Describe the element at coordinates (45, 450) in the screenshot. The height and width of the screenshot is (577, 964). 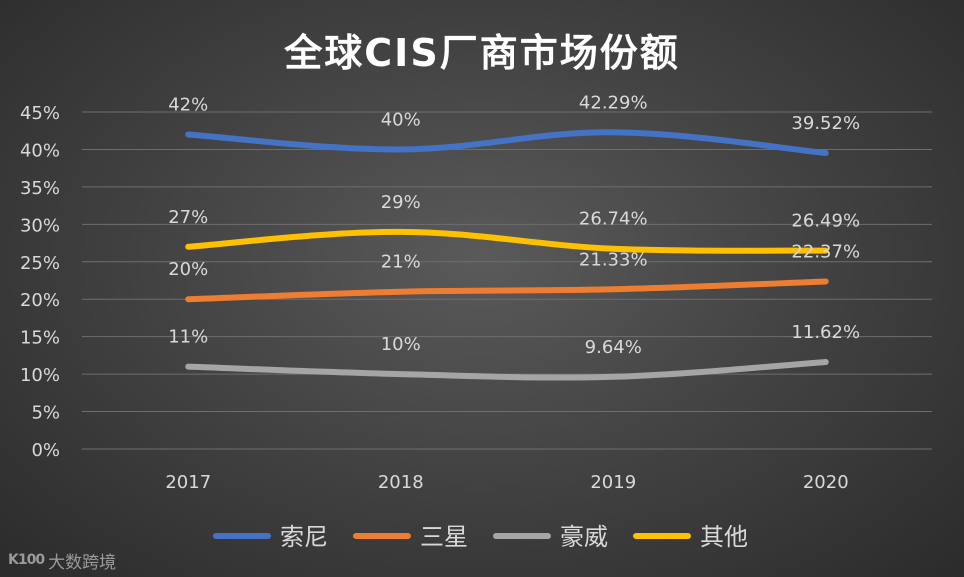
I see `y-tick-label: 0%` at that location.